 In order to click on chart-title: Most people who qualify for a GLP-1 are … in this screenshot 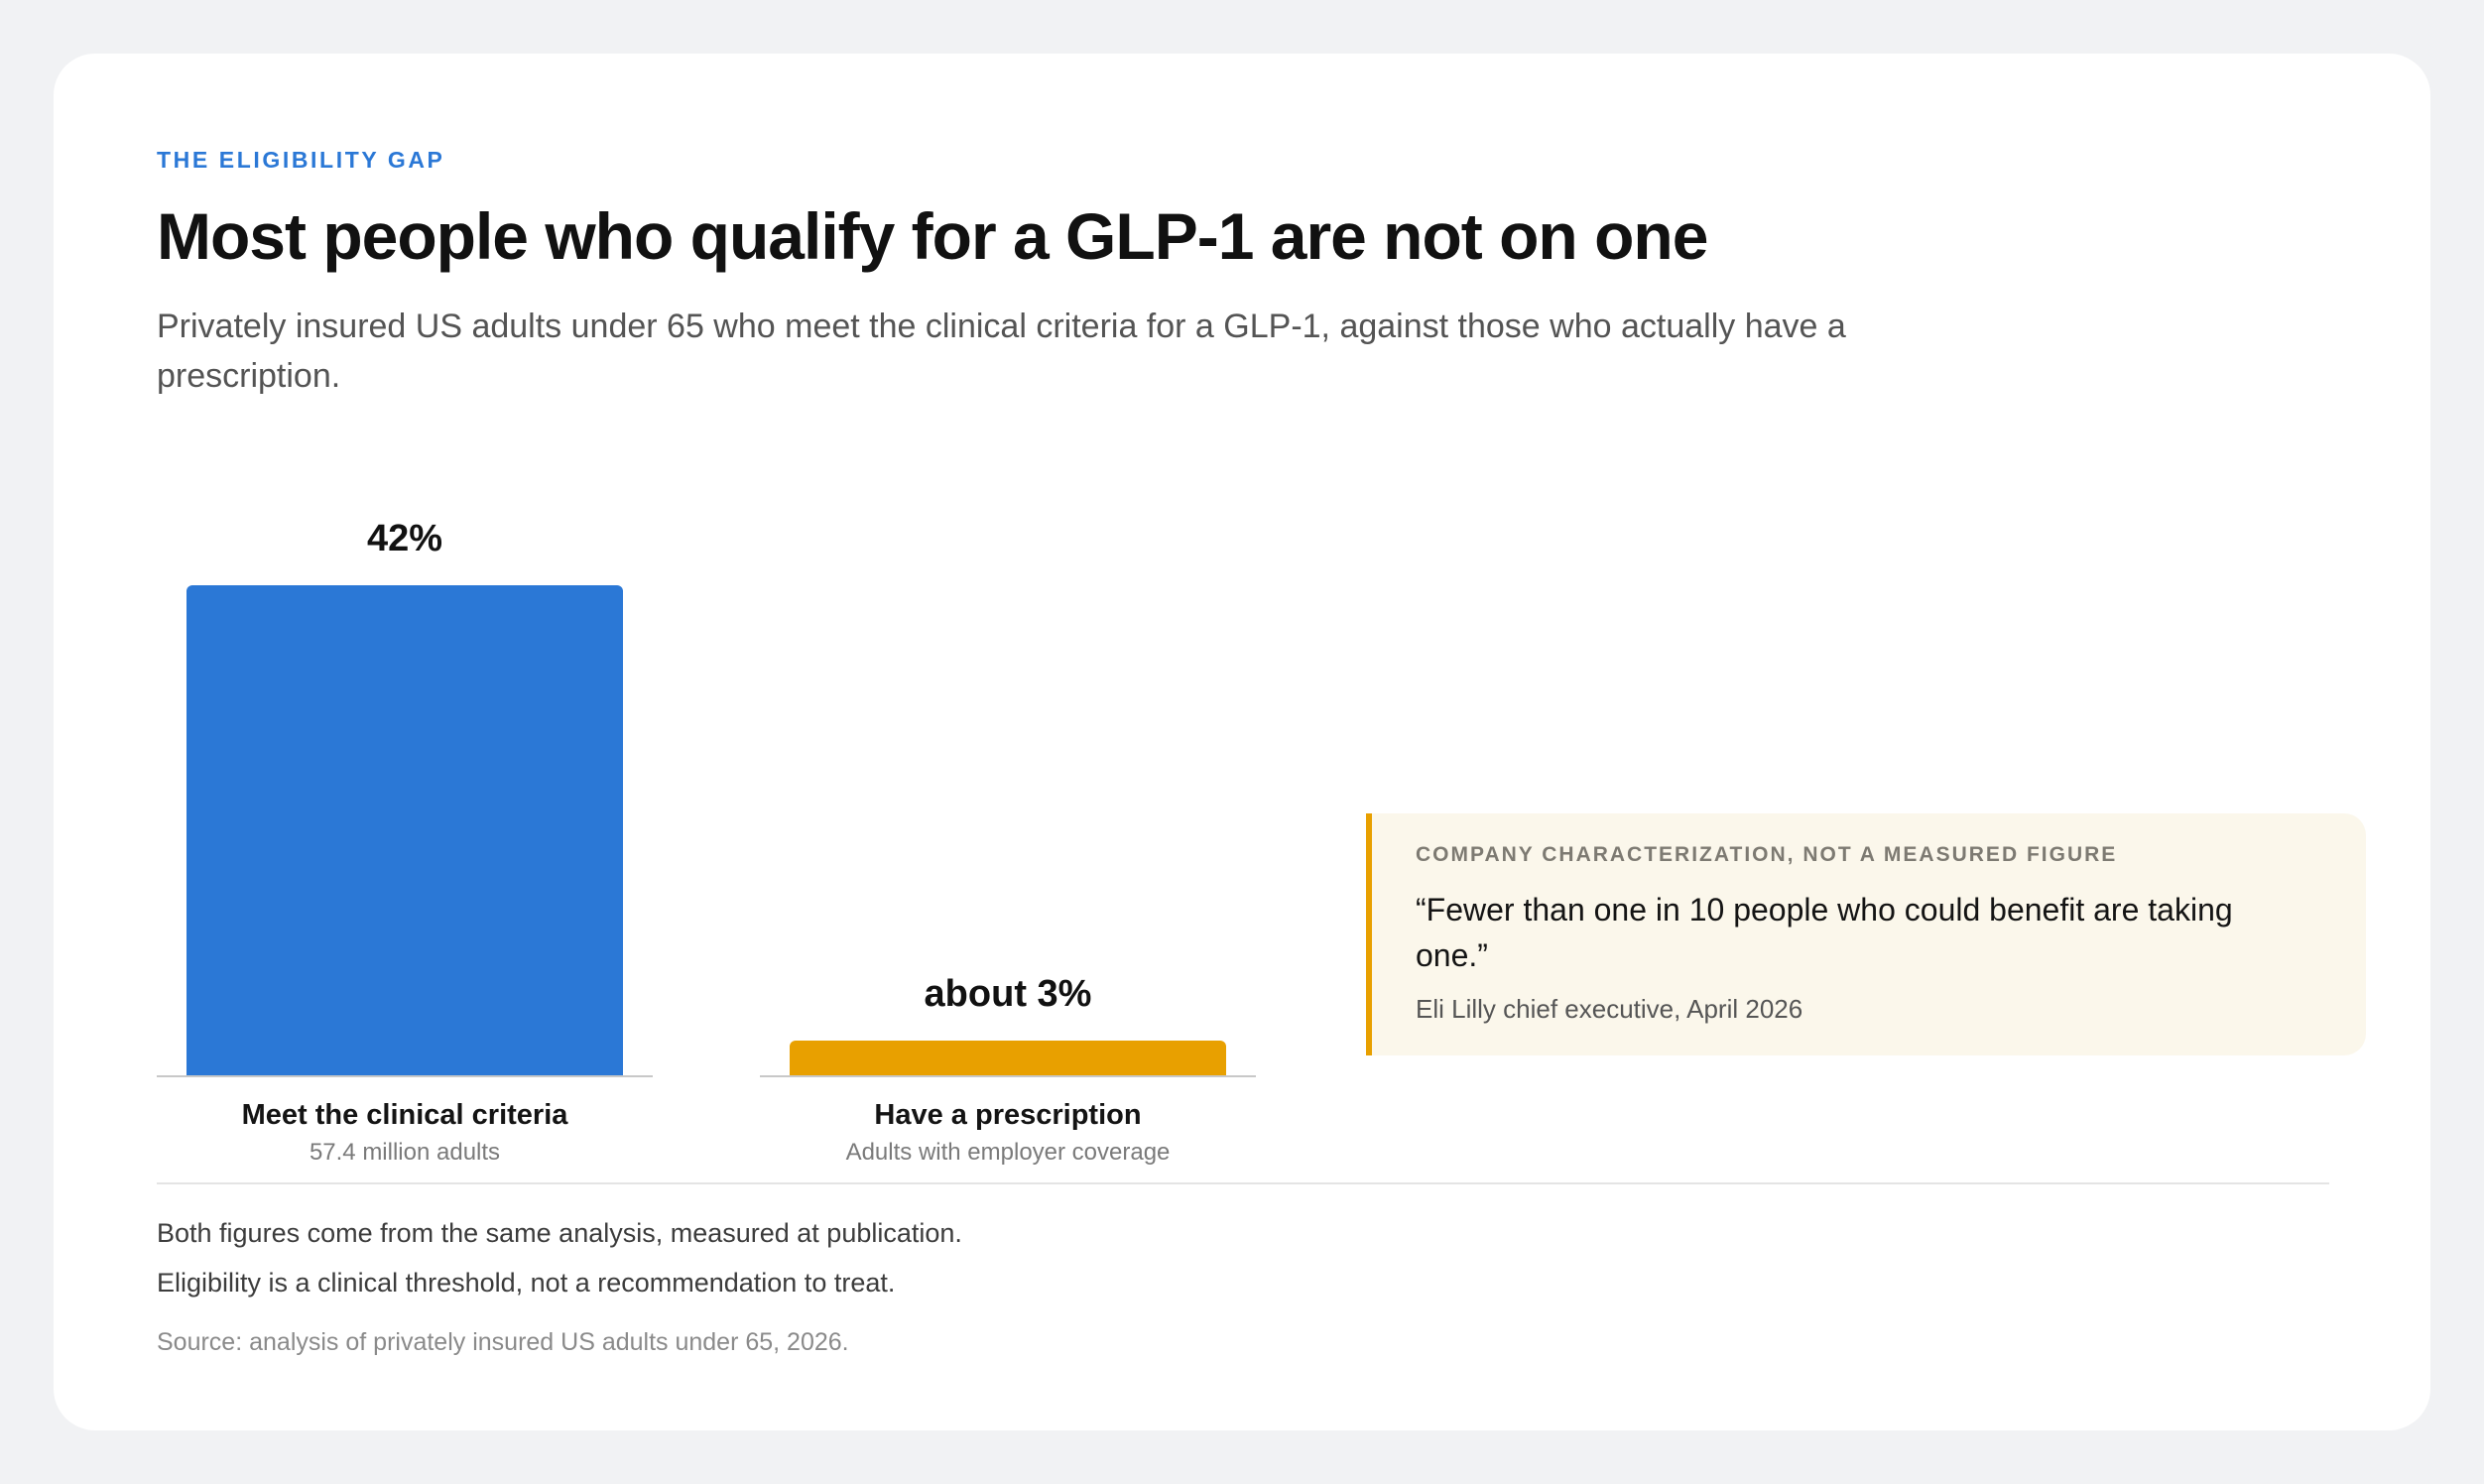, I will do `click(932, 236)`.